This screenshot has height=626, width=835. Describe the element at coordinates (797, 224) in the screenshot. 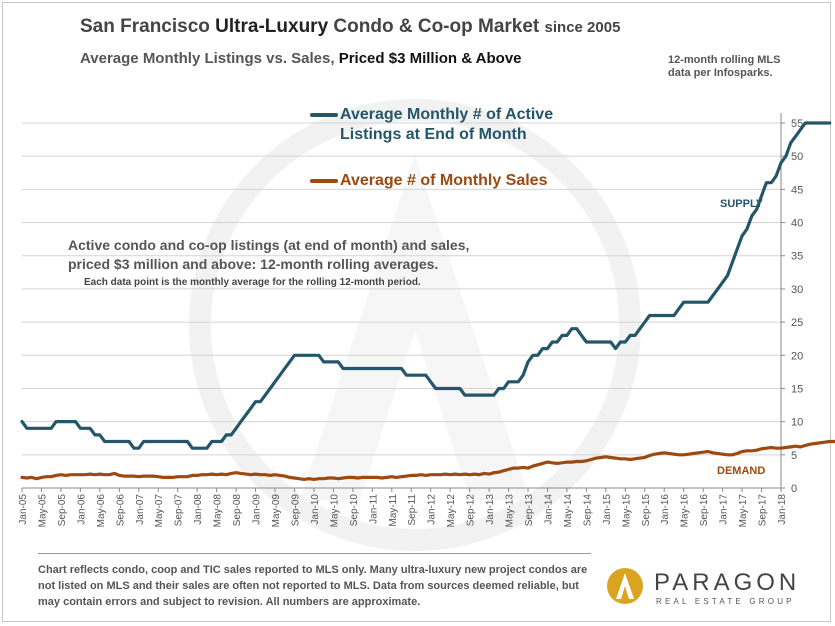

I see `y-tick-label-40: 40` at that location.